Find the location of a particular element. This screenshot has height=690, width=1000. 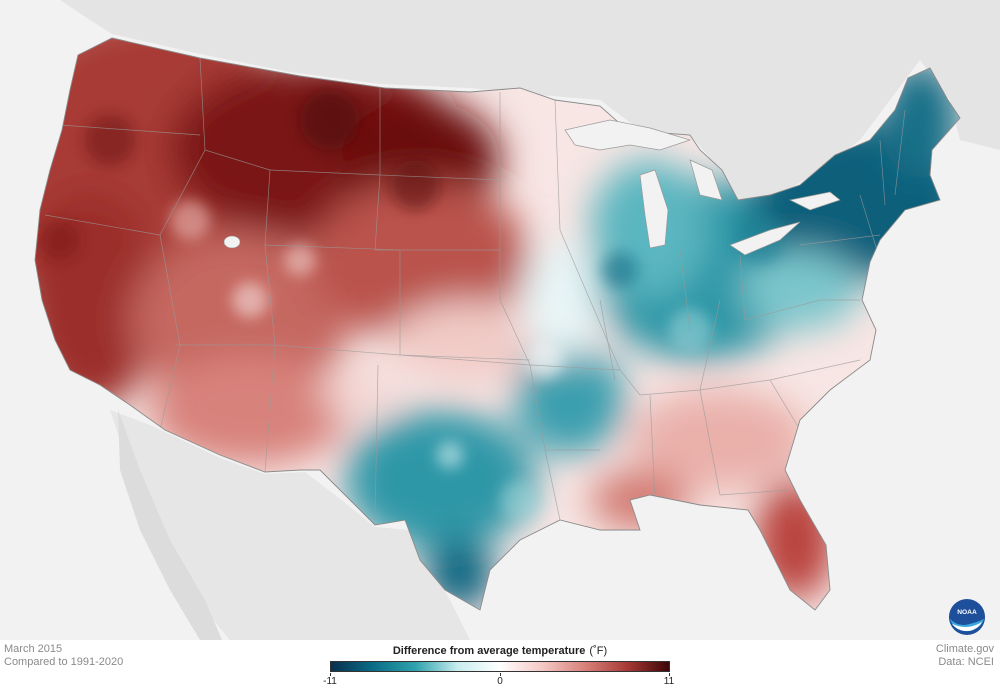

legend-unit: (˚F) is located at coordinates (598, 651).